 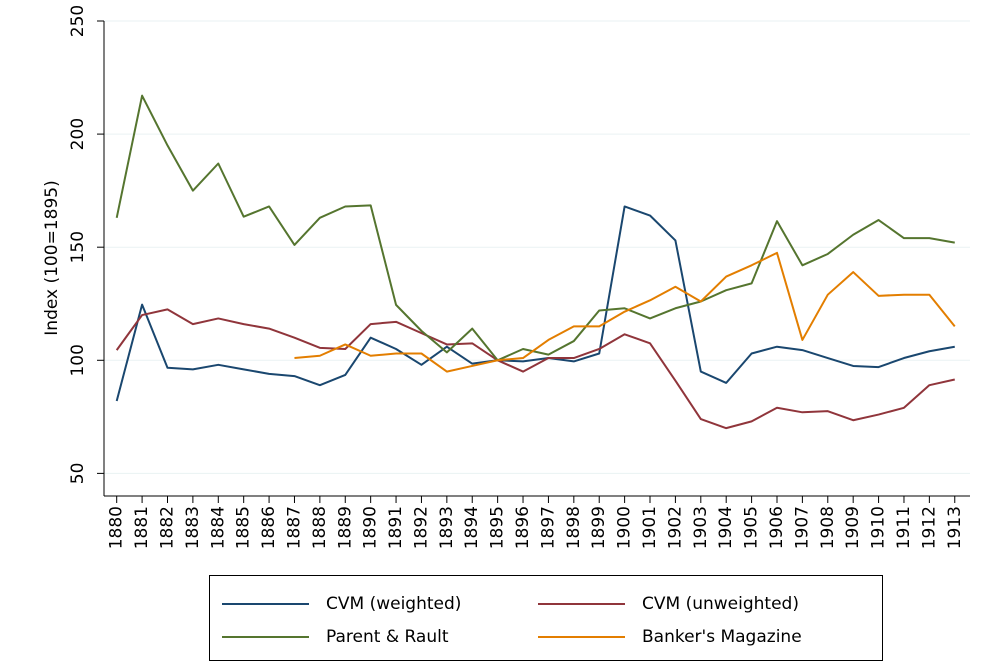 What do you see at coordinates (720, 604) in the screenshot?
I see `legend-label: CVM (unweighted)` at bounding box center [720, 604].